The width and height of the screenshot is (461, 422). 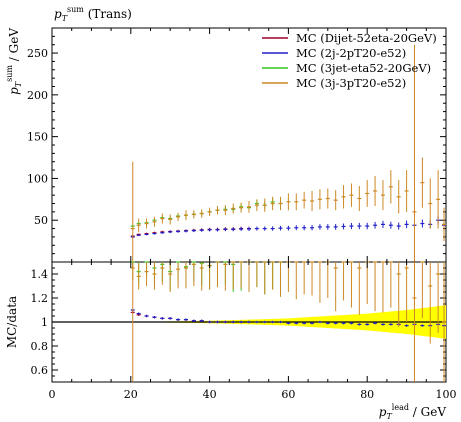 What do you see at coordinates (52, 394) in the screenshot?
I see `x-tick-label: 0` at bounding box center [52, 394].